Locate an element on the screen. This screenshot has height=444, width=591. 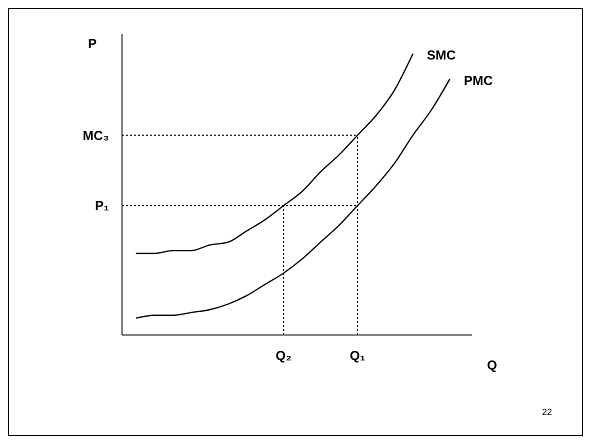
ref-line-label: P₁ is located at coordinates (101, 206).